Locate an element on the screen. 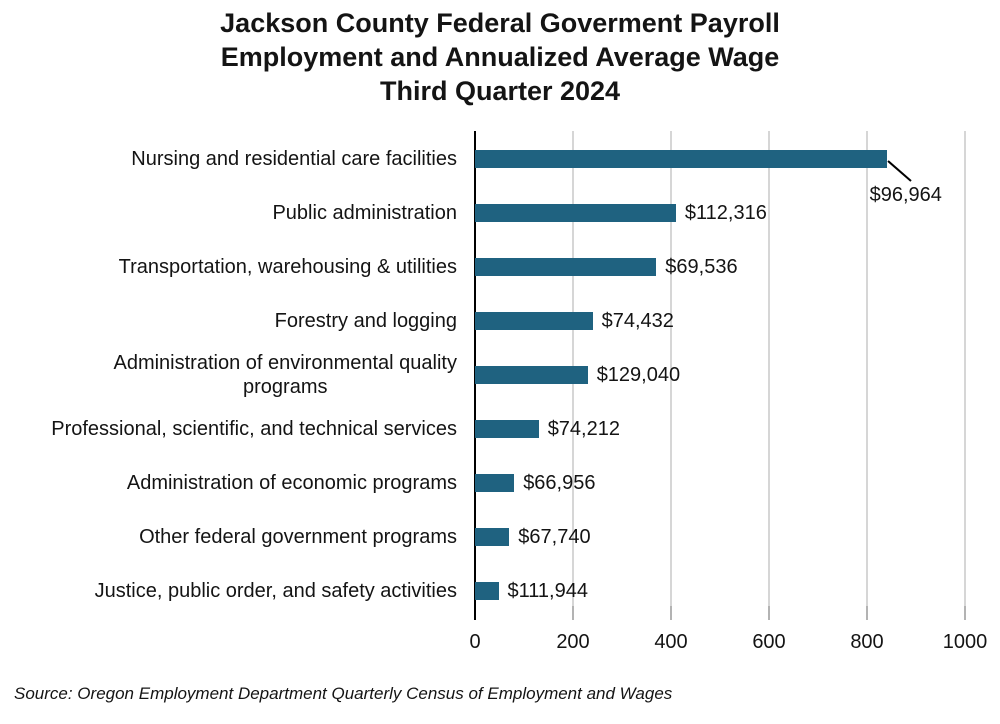 This screenshot has width=1000, height=724. x-tick-label: 1000 is located at coordinates (965, 642).